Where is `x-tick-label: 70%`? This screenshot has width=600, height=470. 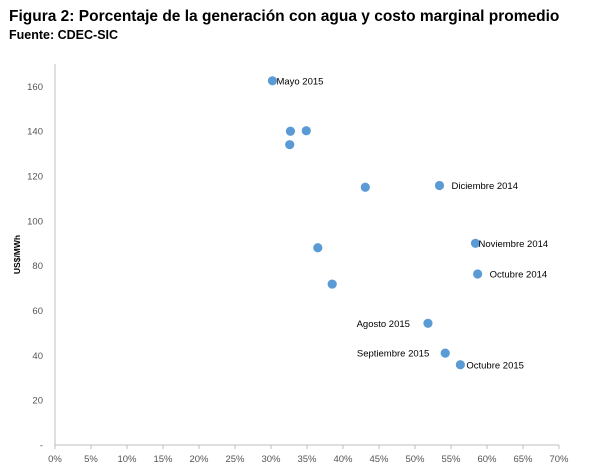 x-tick-label: 70% is located at coordinates (559, 459).